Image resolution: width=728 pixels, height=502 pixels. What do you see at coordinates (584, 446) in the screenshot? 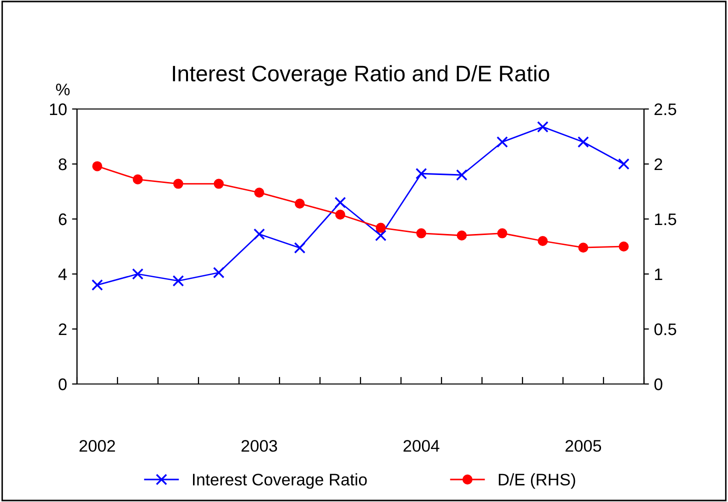
I see `x-tick-label: 2005` at bounding box center [584, 446].